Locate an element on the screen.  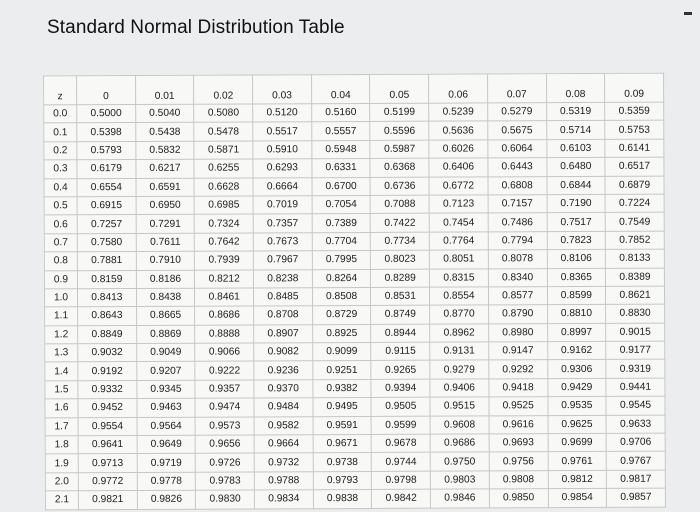
probability-cell: 0.5239 is located at coordinates (458, 112).